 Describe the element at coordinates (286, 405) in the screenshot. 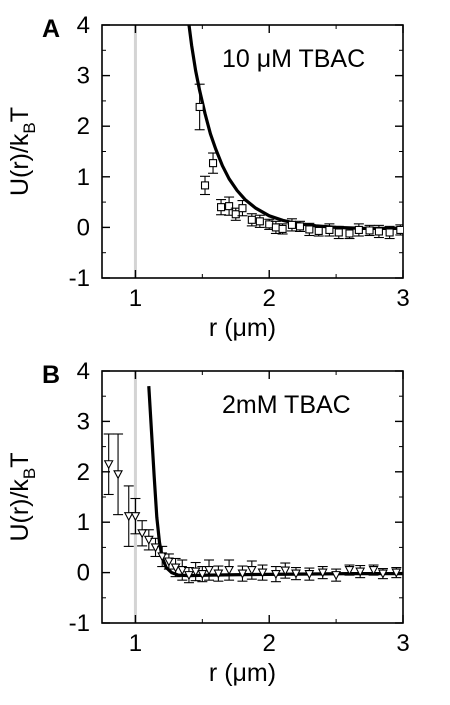

I see `panel-annotation: 2mM TBAC` at that location.